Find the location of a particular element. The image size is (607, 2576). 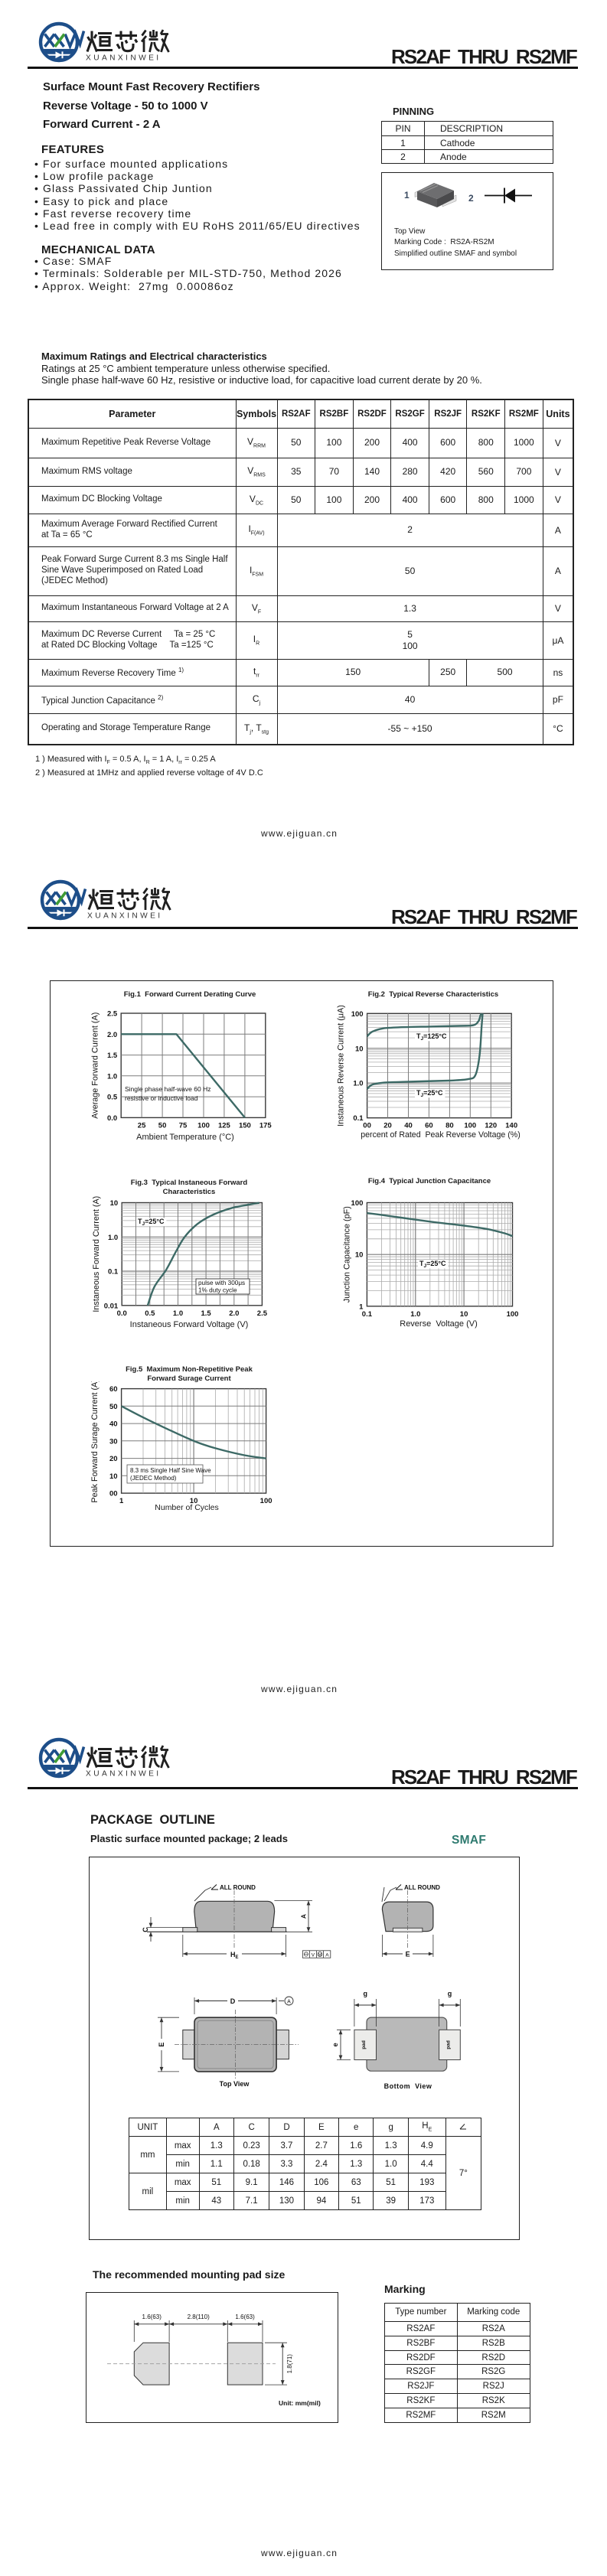

svg-text: 140 is located at coordinates (511, 1126).